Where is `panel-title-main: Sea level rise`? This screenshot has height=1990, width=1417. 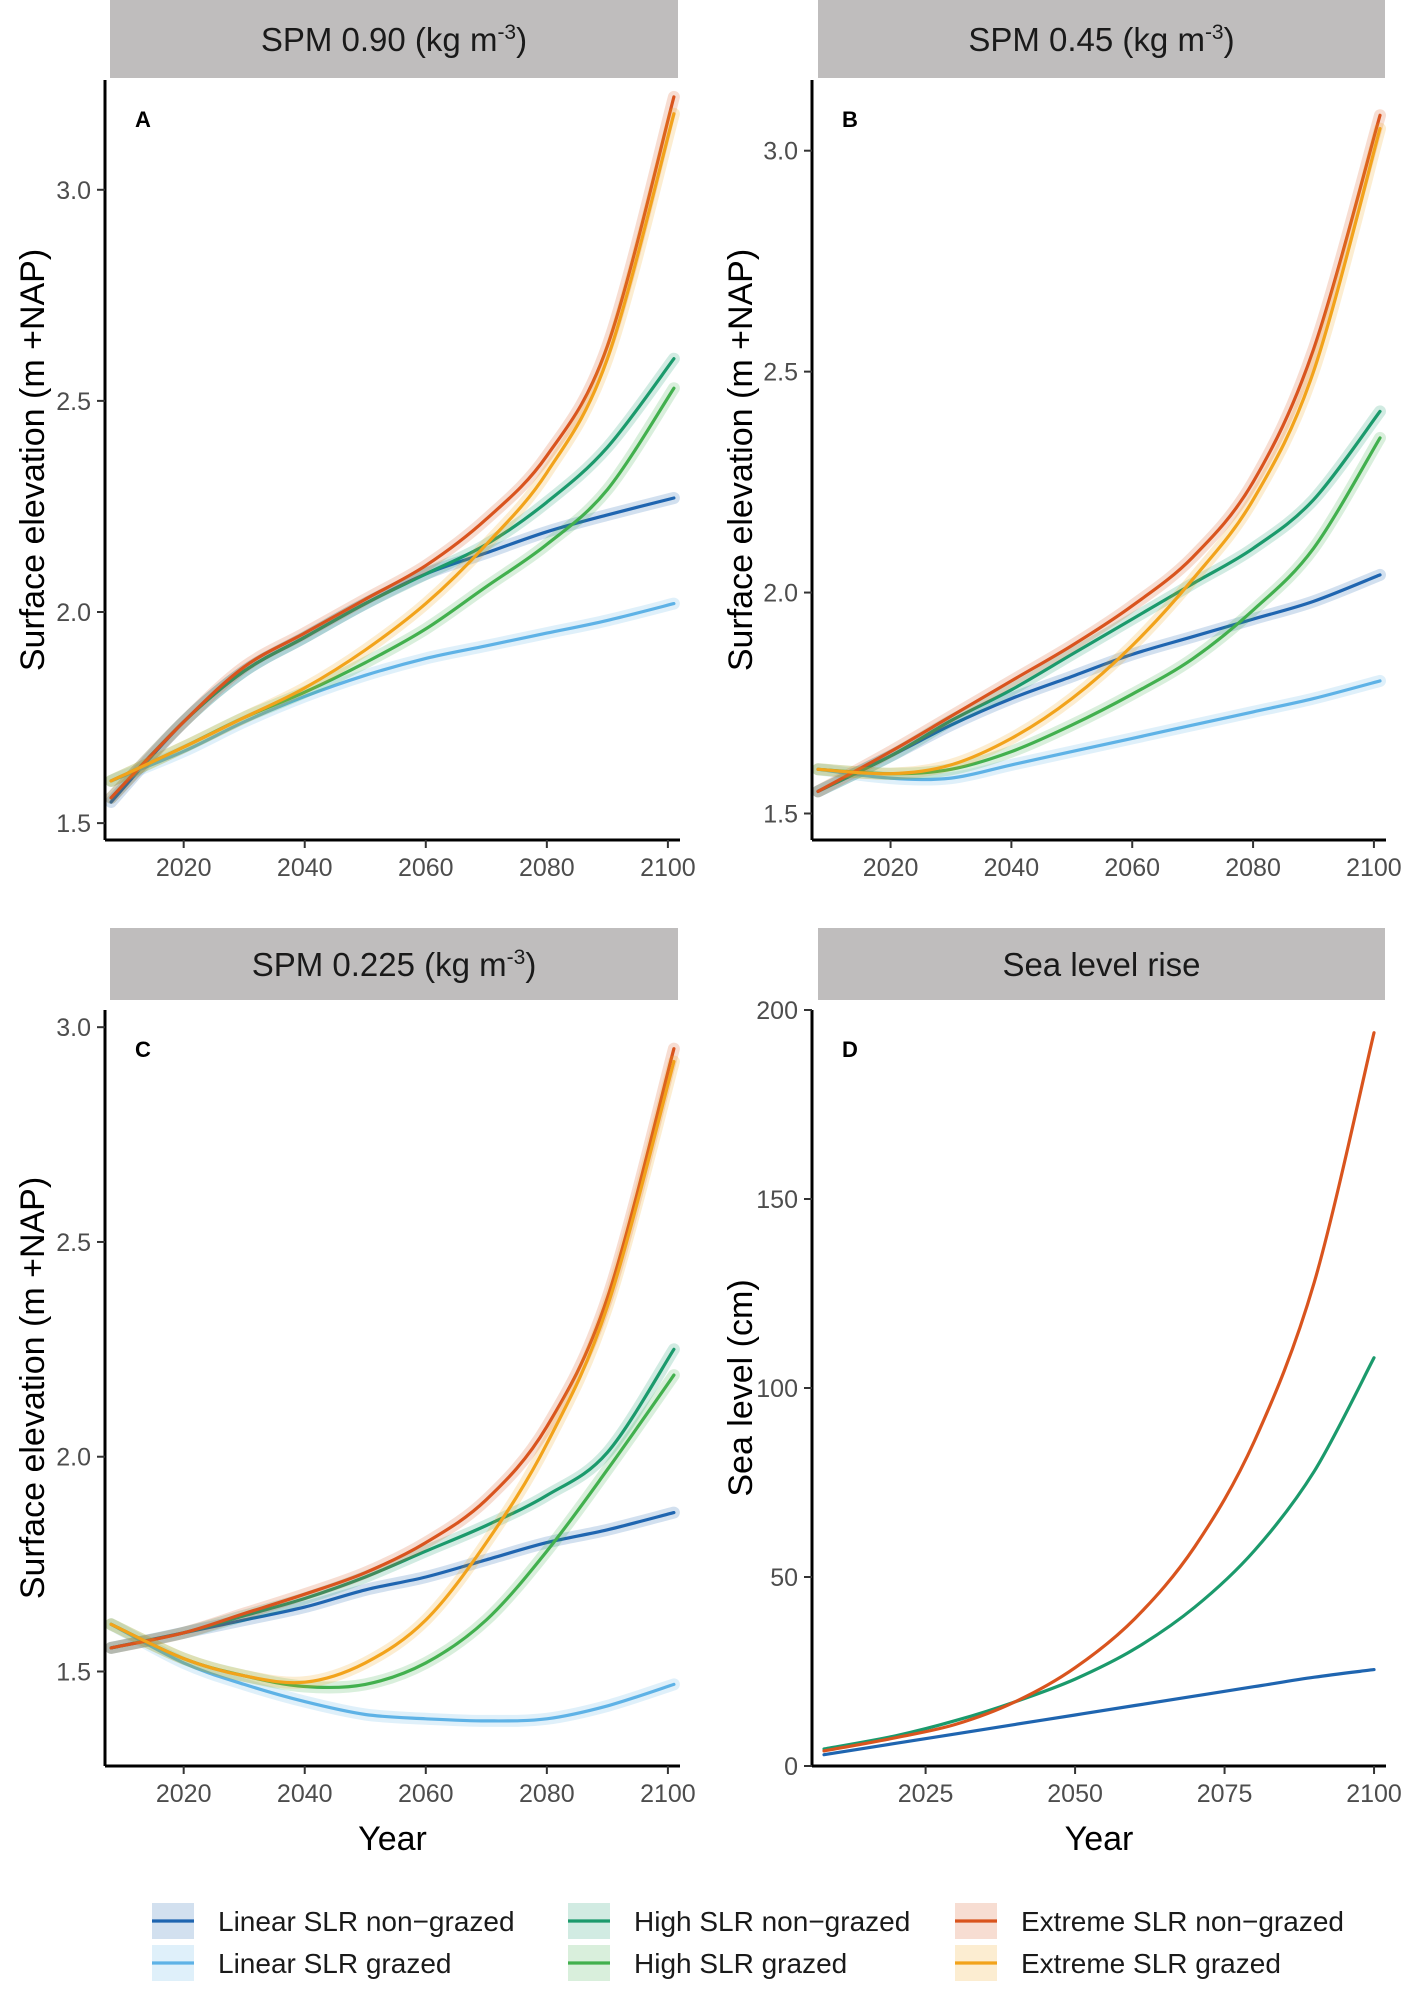 panel-title-main: Sea level rise is located at coordinates (1101, 964).